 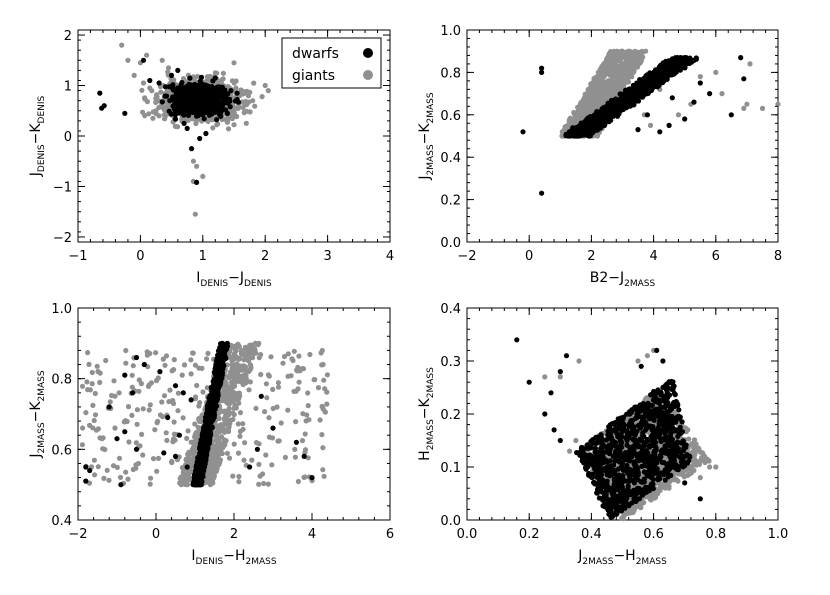 I want to click on x-tick-label: 2, so click(x=591, y=256).